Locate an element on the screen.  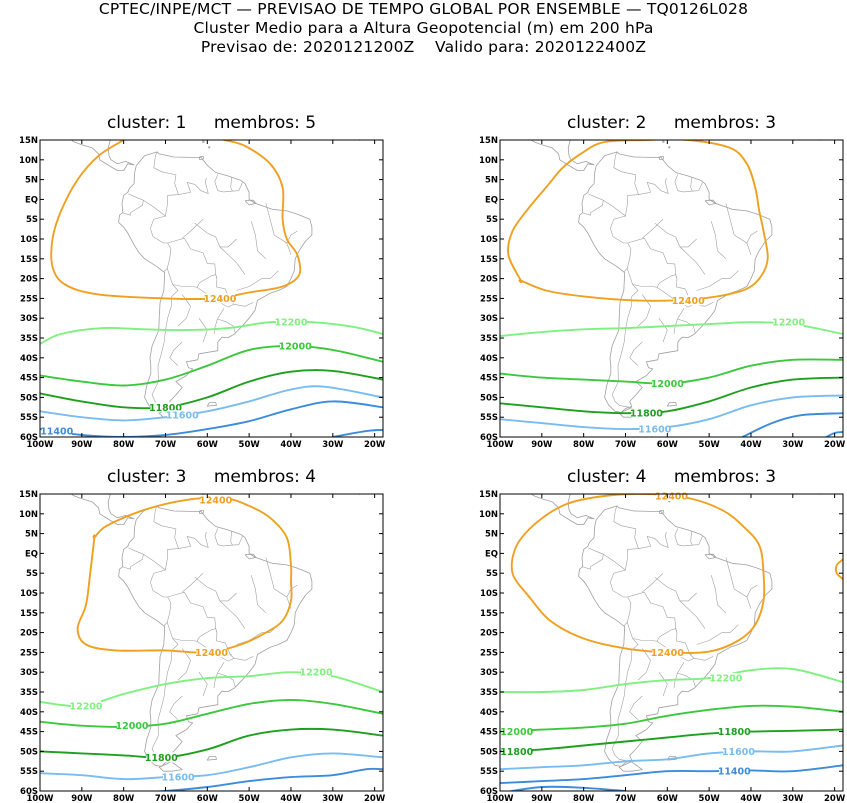
lat-label: 45S is located at coordinates (29, 733).